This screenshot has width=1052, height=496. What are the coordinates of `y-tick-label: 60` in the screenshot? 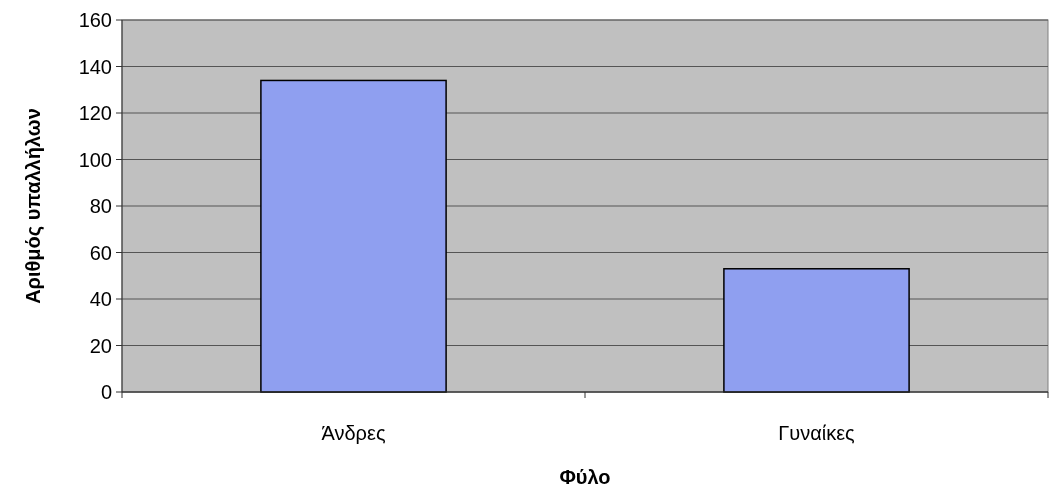 It's located at (100, 252).